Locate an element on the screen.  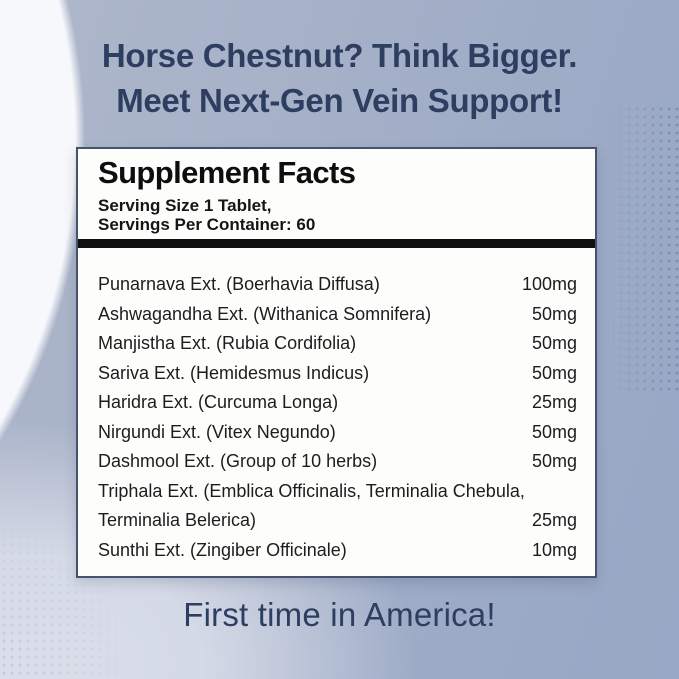
supplement-facts-title: Supplement Facts is located at coordinates (227, 172).